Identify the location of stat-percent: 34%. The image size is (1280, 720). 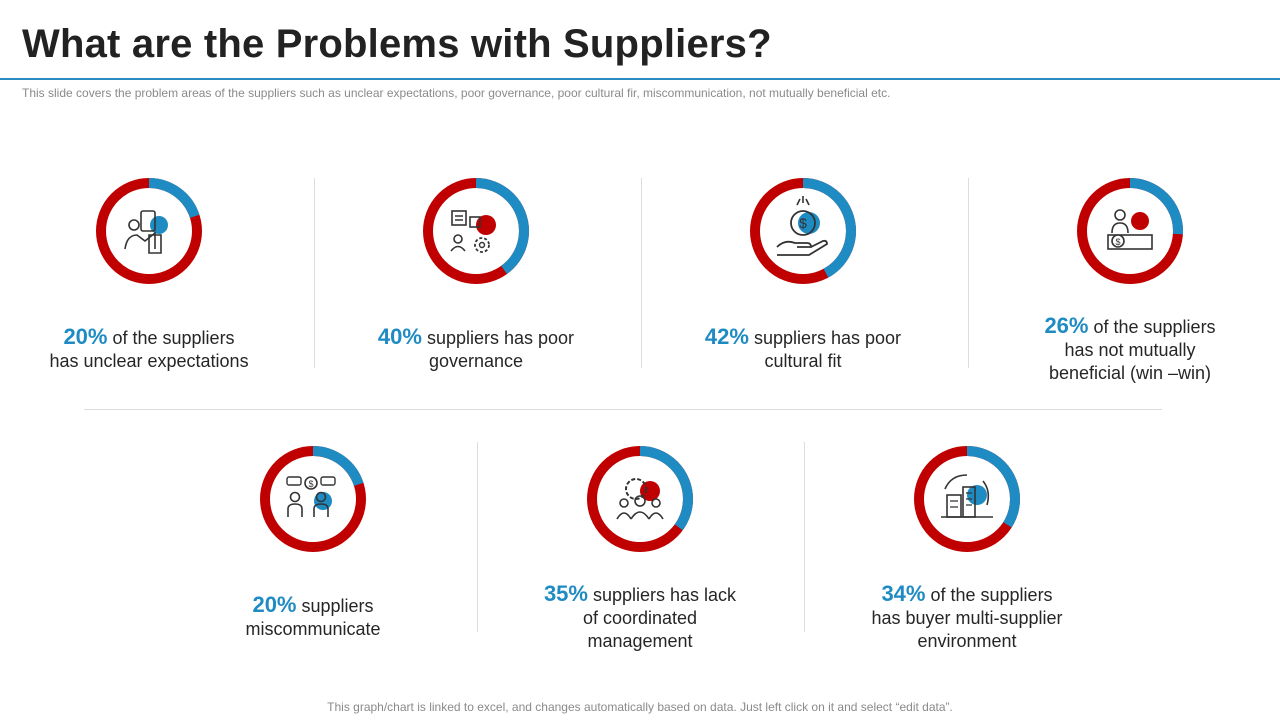
(903, 593).